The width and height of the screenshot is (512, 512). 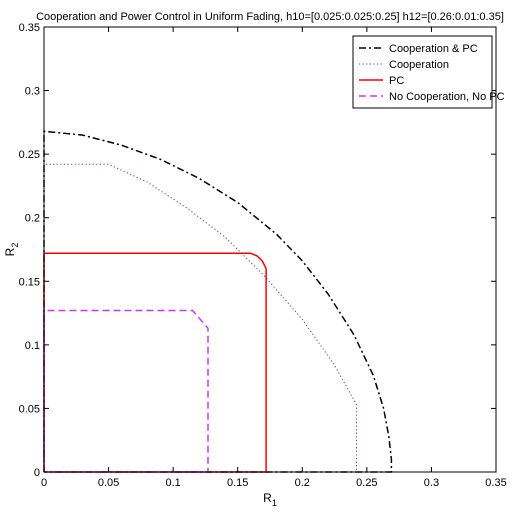 What do you see at coordinates (274, 503) in the screenshot?
I see `x-axis-label-subscript: 1` at bounding box center [274, 503].